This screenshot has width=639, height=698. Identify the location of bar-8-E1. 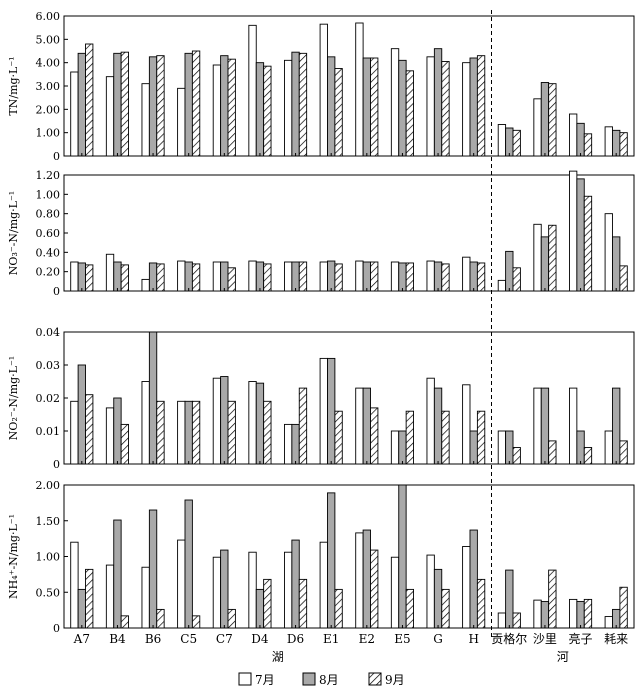
(331, 411).